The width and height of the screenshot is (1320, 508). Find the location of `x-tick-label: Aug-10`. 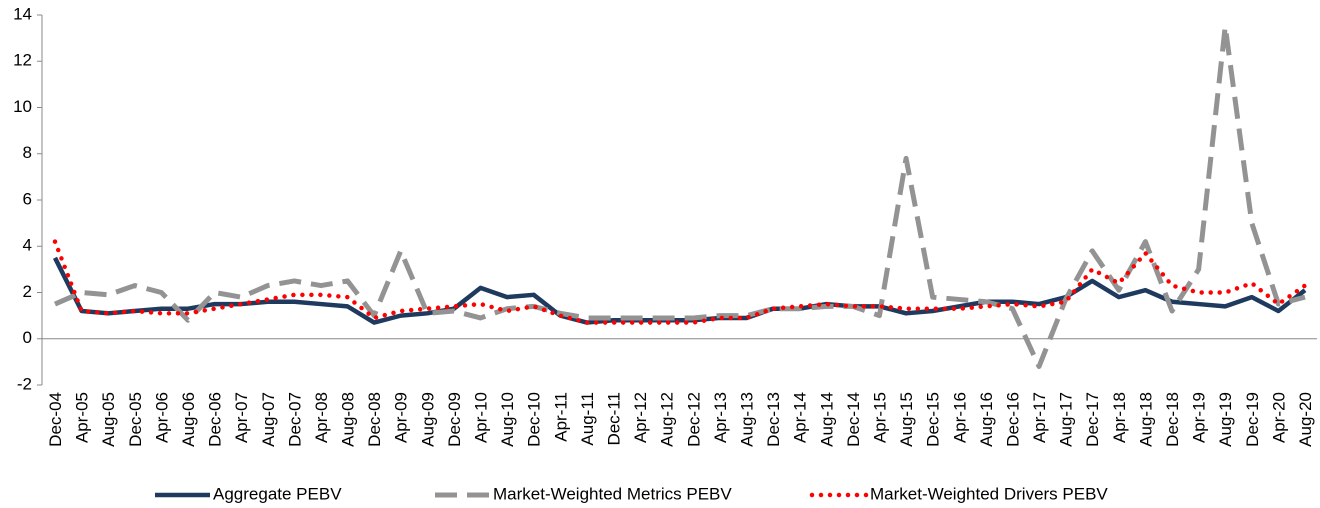

x-tick-label: Aug-10 is located at coordinates (507, 419).